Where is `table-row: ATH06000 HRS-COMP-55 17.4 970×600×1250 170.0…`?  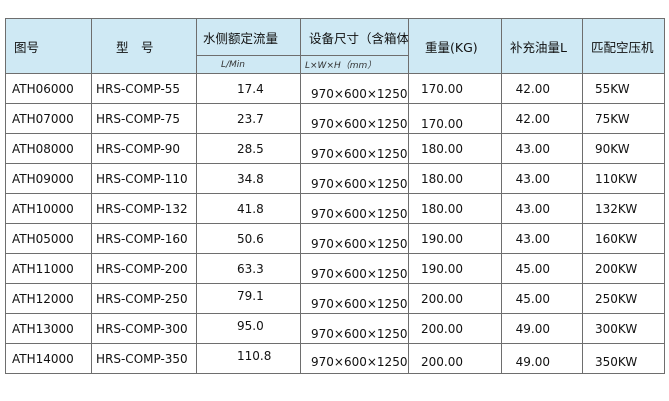
table-row: ATH06000 HRS-COMP-55 17.4 970×600×1250 170.0… is located at coordinates (335, 88).